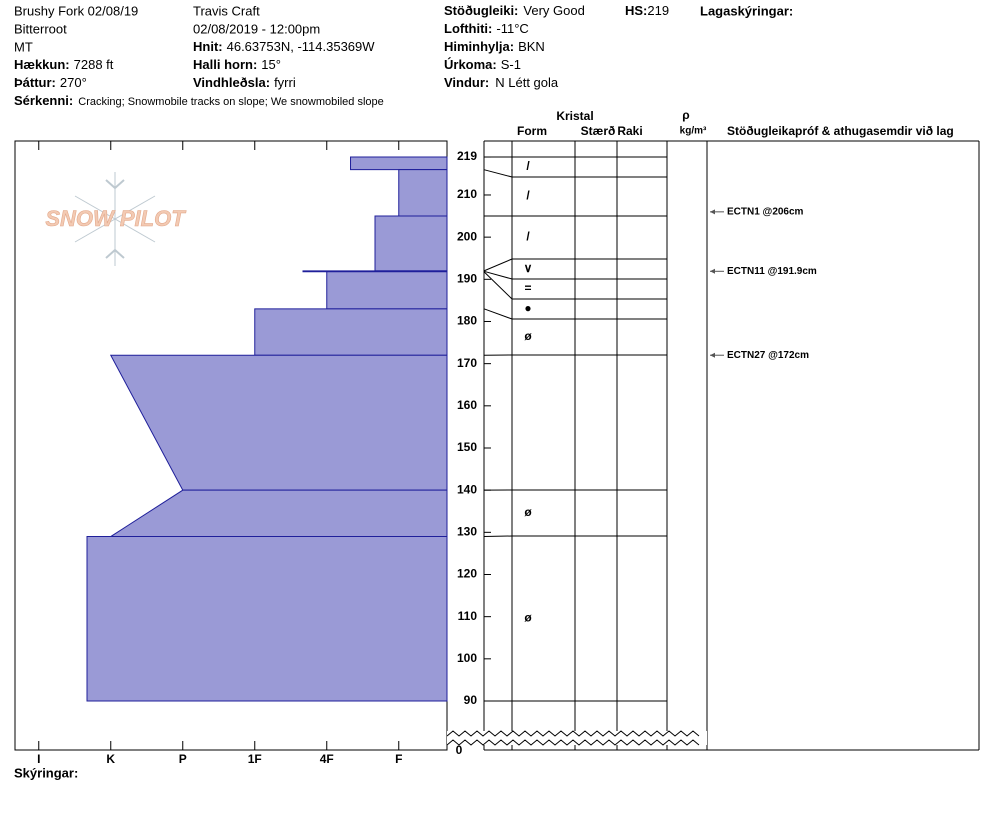 The width and height of the screenshot is (994, 840). Describe the element at coordinates (693, 131) in the screenshot. I see `density-unit: kg/m³` at that location.